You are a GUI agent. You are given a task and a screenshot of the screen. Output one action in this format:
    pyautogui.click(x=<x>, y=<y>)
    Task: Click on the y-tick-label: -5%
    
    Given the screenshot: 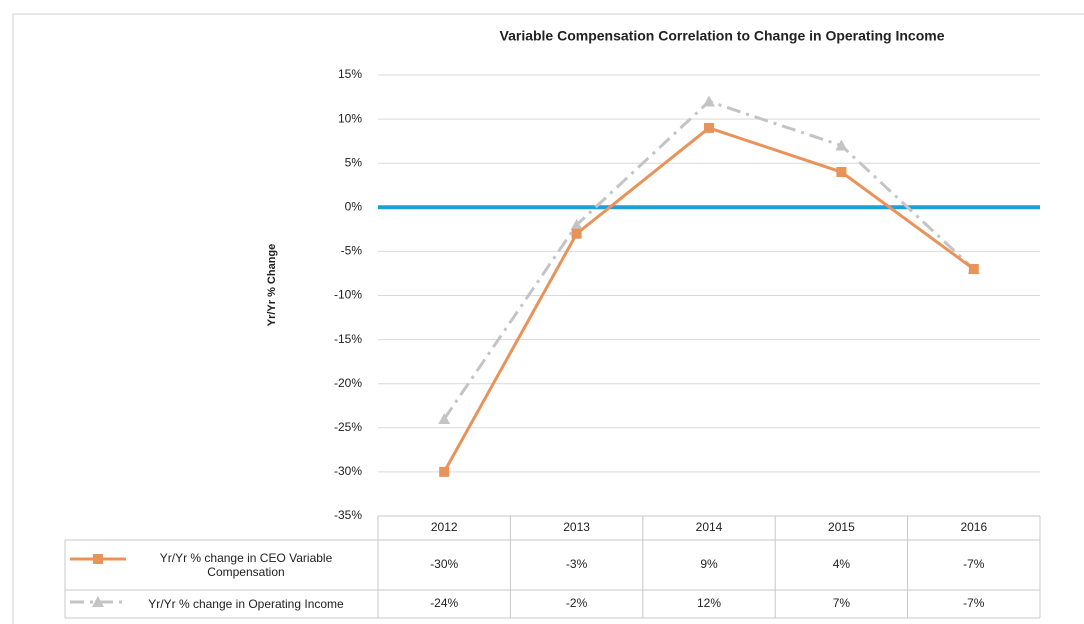 What is the action you would take?
    pyautogui.click(x=352, y=251)
    